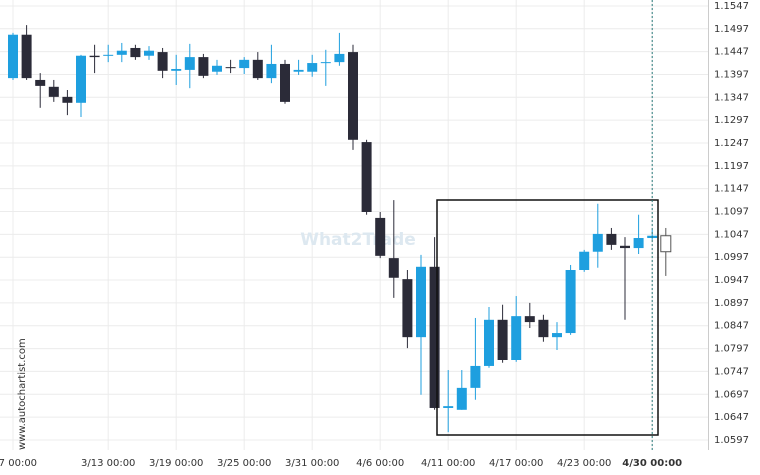 The image size is (760, 475). I want to click on y-tick-label: 1.1197, so click(731, 166).